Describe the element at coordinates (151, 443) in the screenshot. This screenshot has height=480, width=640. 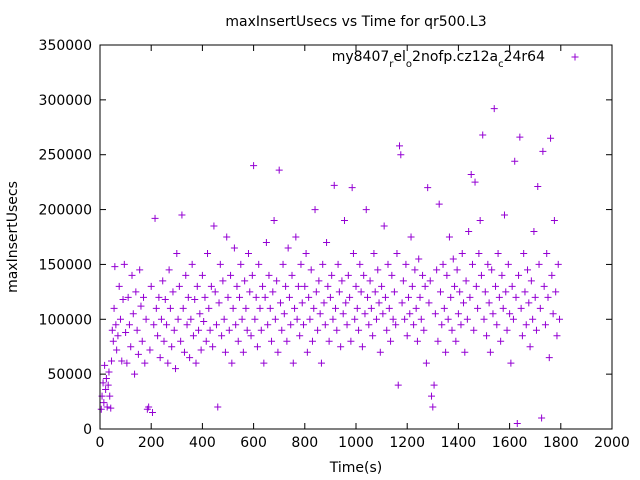
I see `x-tick-label: 200` at that location.